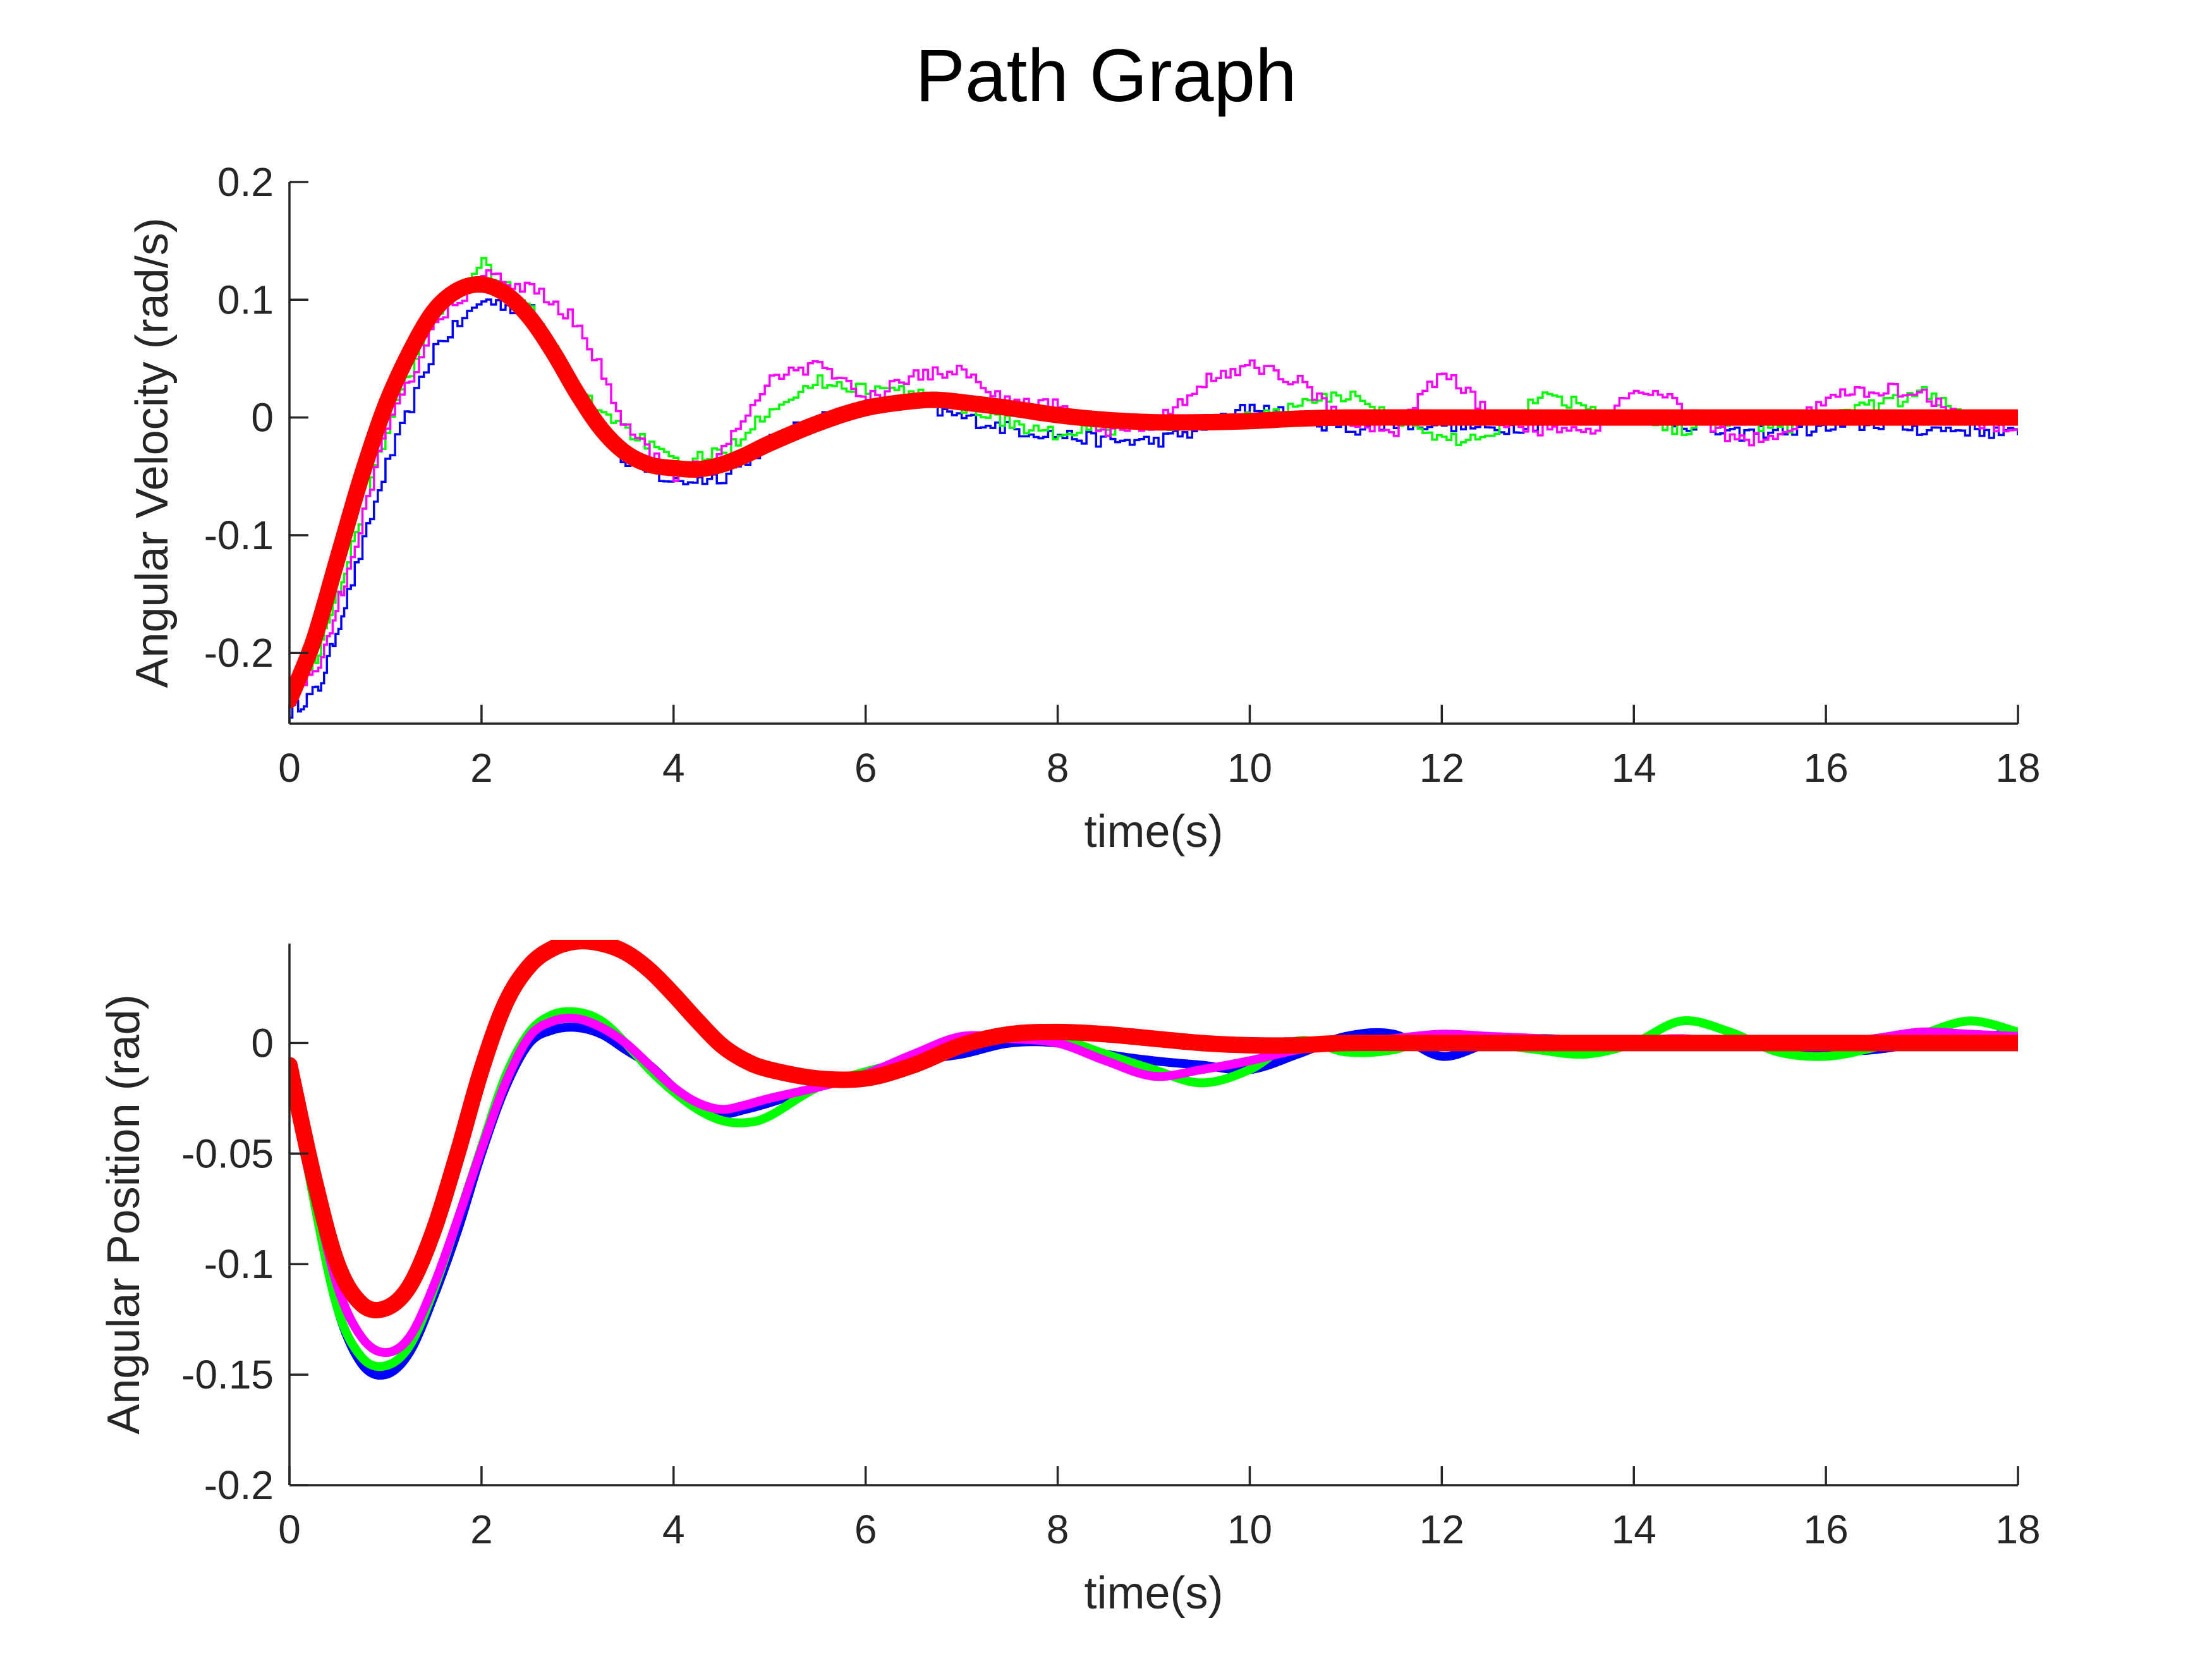 The height and width of the screenshot is (1659, 2212). Describe the element at coordinates (245, 182) in the screenshot. I see `y-tick-label: 0.2` at that location.